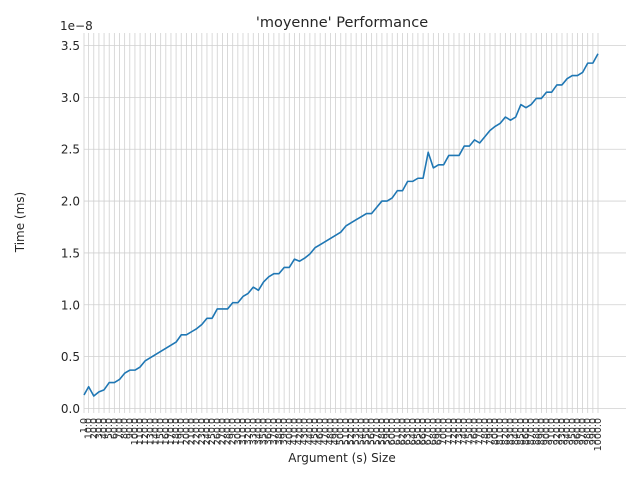 Image resolution: width=640 pixels, height=480 pixels. What do you see at coordinates (418, 431) in the screenshot?
I see `x-tick-label: 650.0` at bounding box center [418, 431].